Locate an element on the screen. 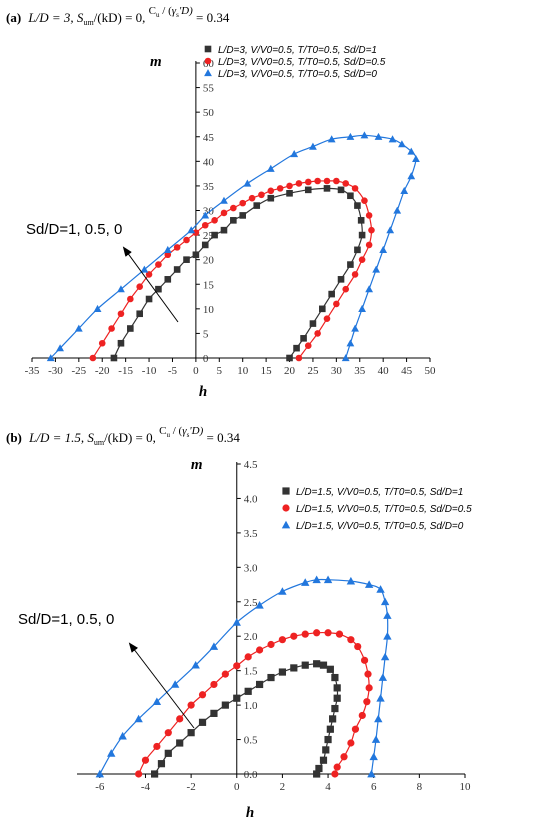 The image size is (550, 828). y-tick-label: 45 is located at coordinates (209, 138).